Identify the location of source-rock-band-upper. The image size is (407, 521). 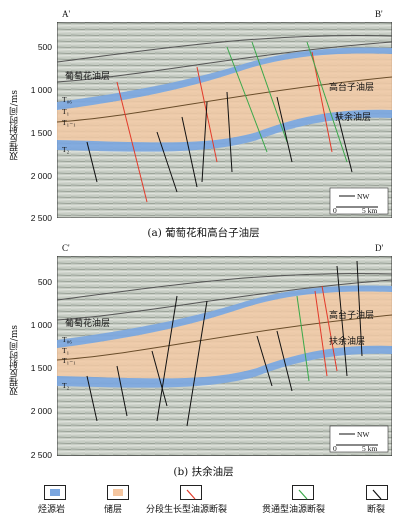
(224, 78).